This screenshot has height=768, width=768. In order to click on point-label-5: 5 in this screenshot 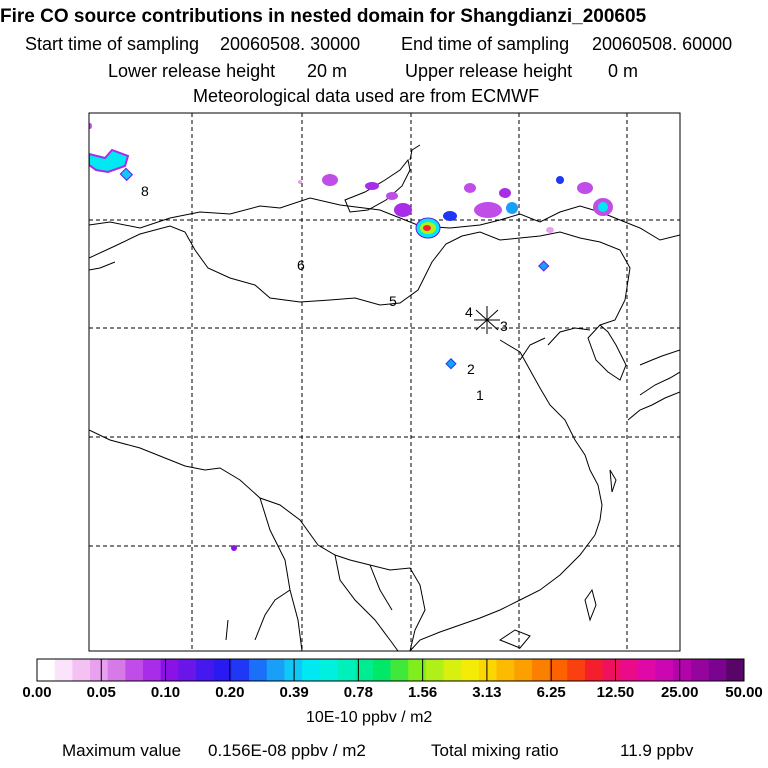, I will do `click(393, 301)`.